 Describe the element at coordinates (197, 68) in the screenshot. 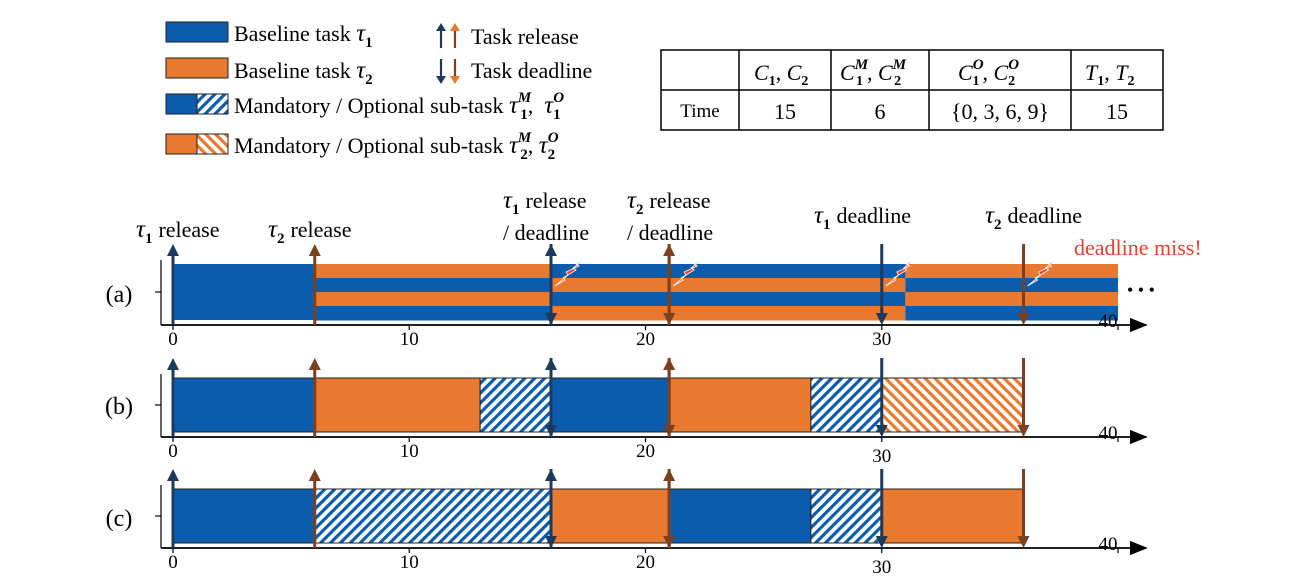

I see `legend-swatch-tau2` at that location.